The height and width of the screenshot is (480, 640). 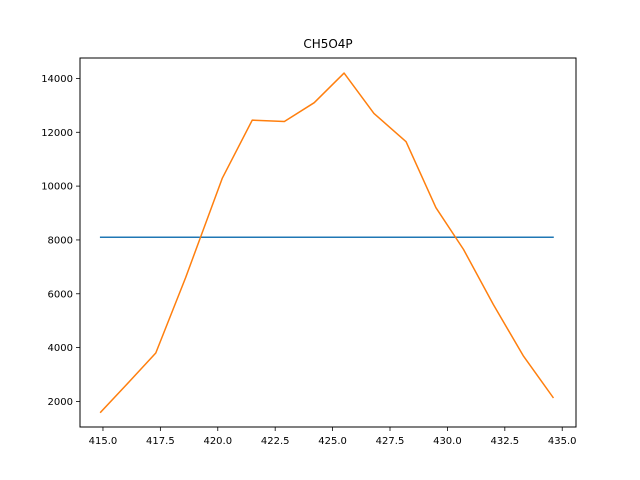 What do you see at coordinates (60, 294) in the screenshot?
I see `y-tick-label: 6000` at bounding box center [60, 294].